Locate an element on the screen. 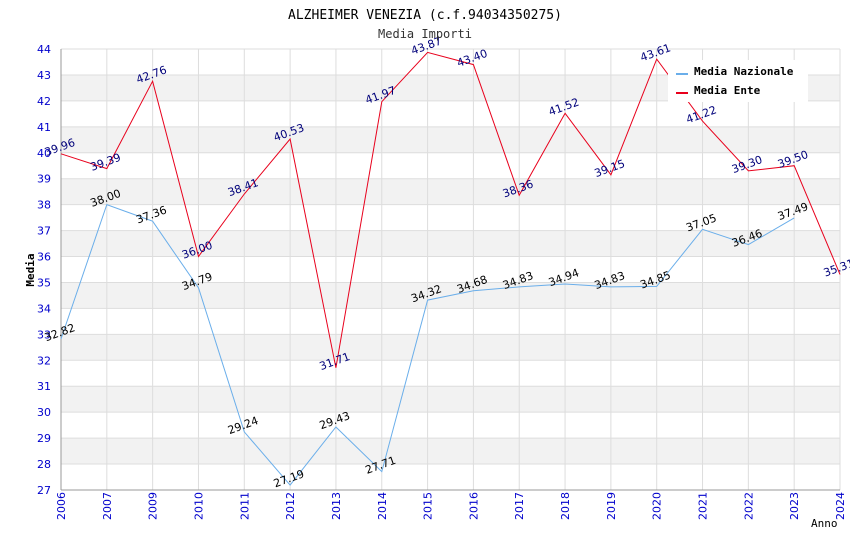  y-tick-label: 29 is located at coordinates (44, 438).